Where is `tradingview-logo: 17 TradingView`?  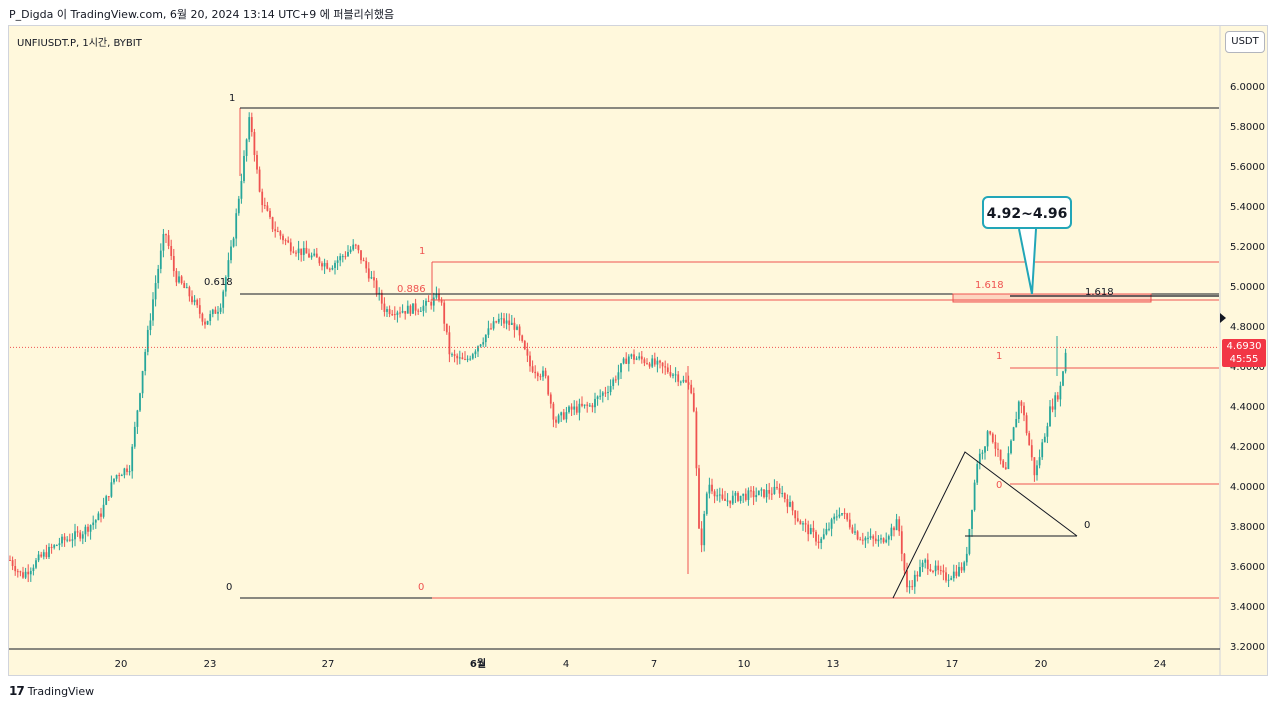
tradingview-logo: 17 TradingView is located at coordinates (51, 691).